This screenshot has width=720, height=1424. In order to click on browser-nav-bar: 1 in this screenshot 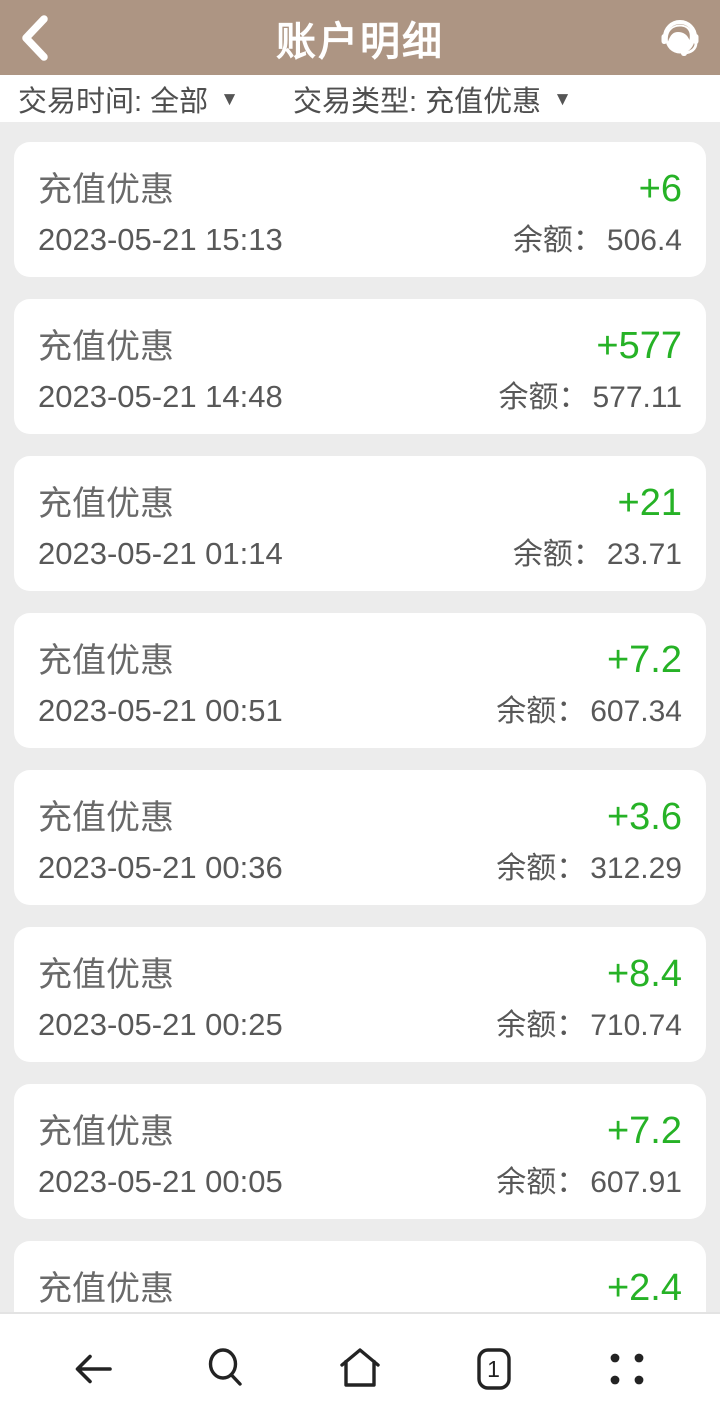, I will do `click(360, 1368)`.